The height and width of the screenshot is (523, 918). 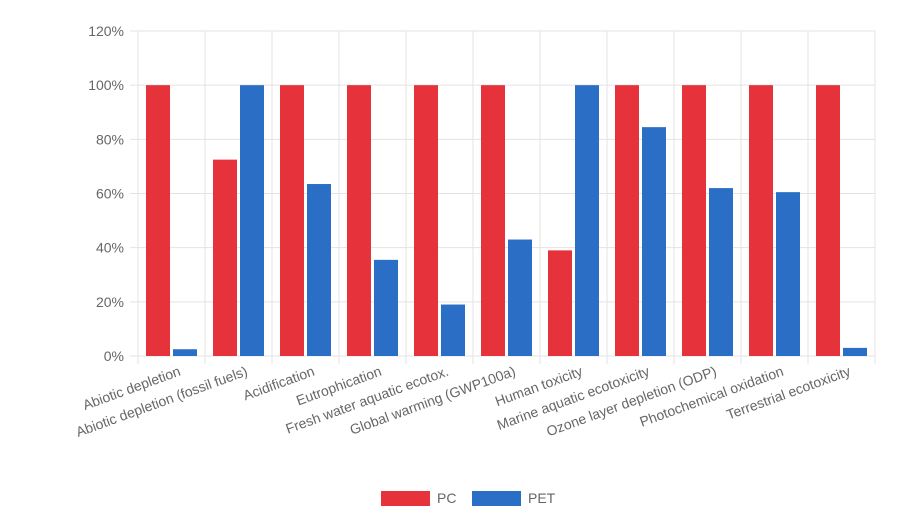 I want to click on y-tick-label: 60%, so click(x=110, y=194).